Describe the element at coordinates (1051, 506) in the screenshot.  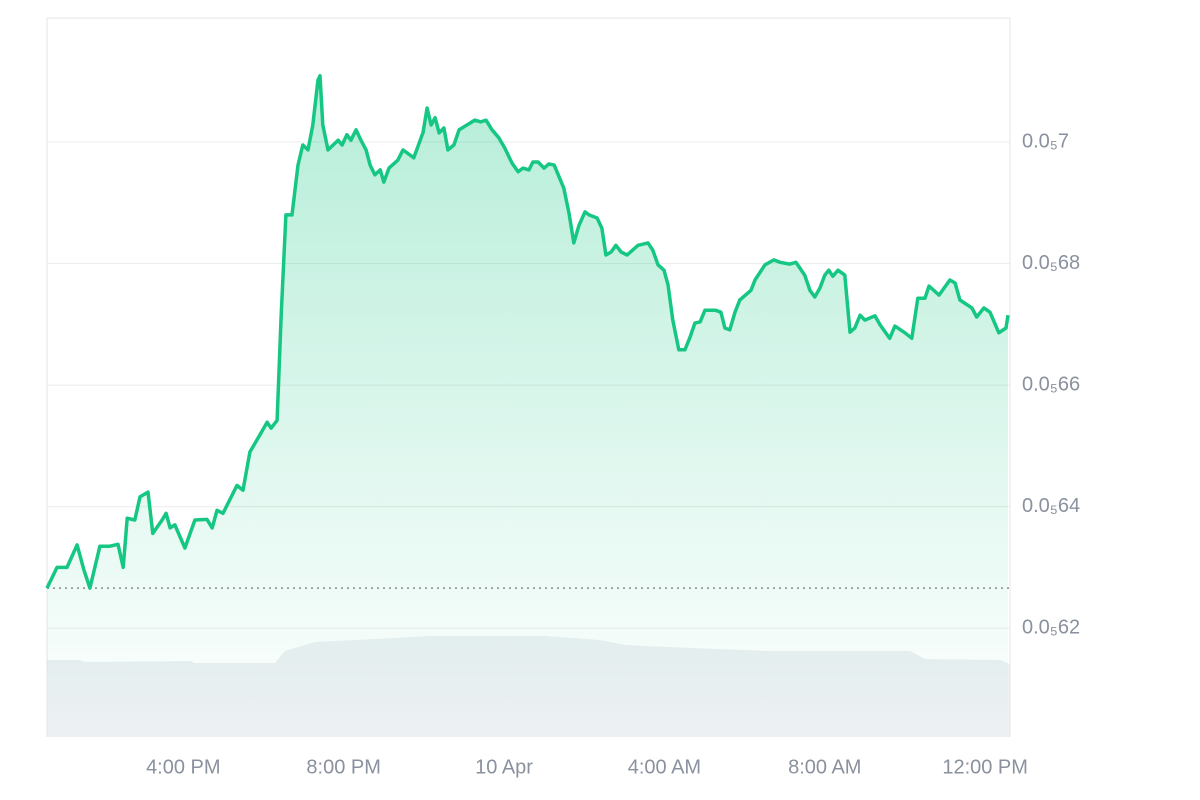
I see `y-tick-label: 0.0₅64` at that location.